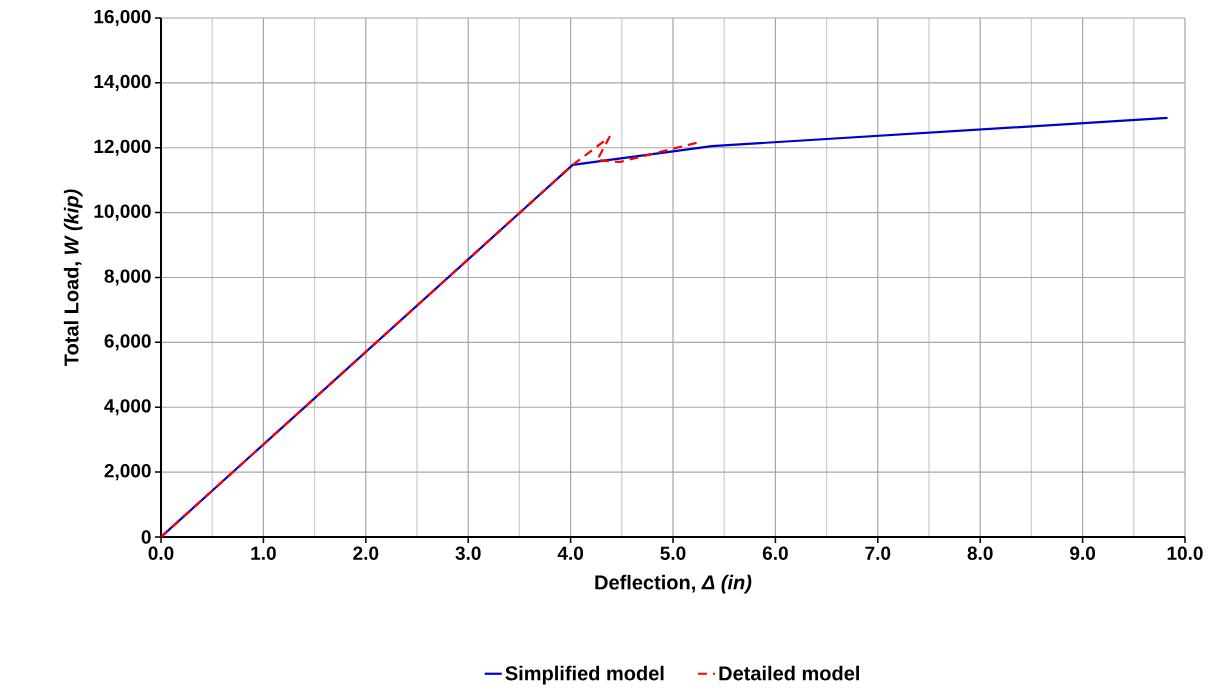  What do you see at coordinates (789, 673) in the screenshot?
I see `legend-label: Detailed model` at bounding box center [789, 673].